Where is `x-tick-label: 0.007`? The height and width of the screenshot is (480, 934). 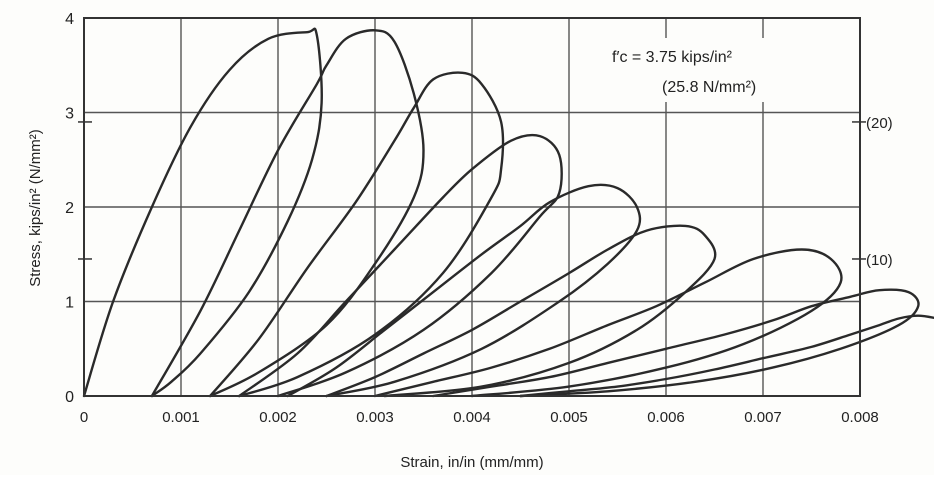
x-tick-label: 0.007 is located at coordinates (763, 417).